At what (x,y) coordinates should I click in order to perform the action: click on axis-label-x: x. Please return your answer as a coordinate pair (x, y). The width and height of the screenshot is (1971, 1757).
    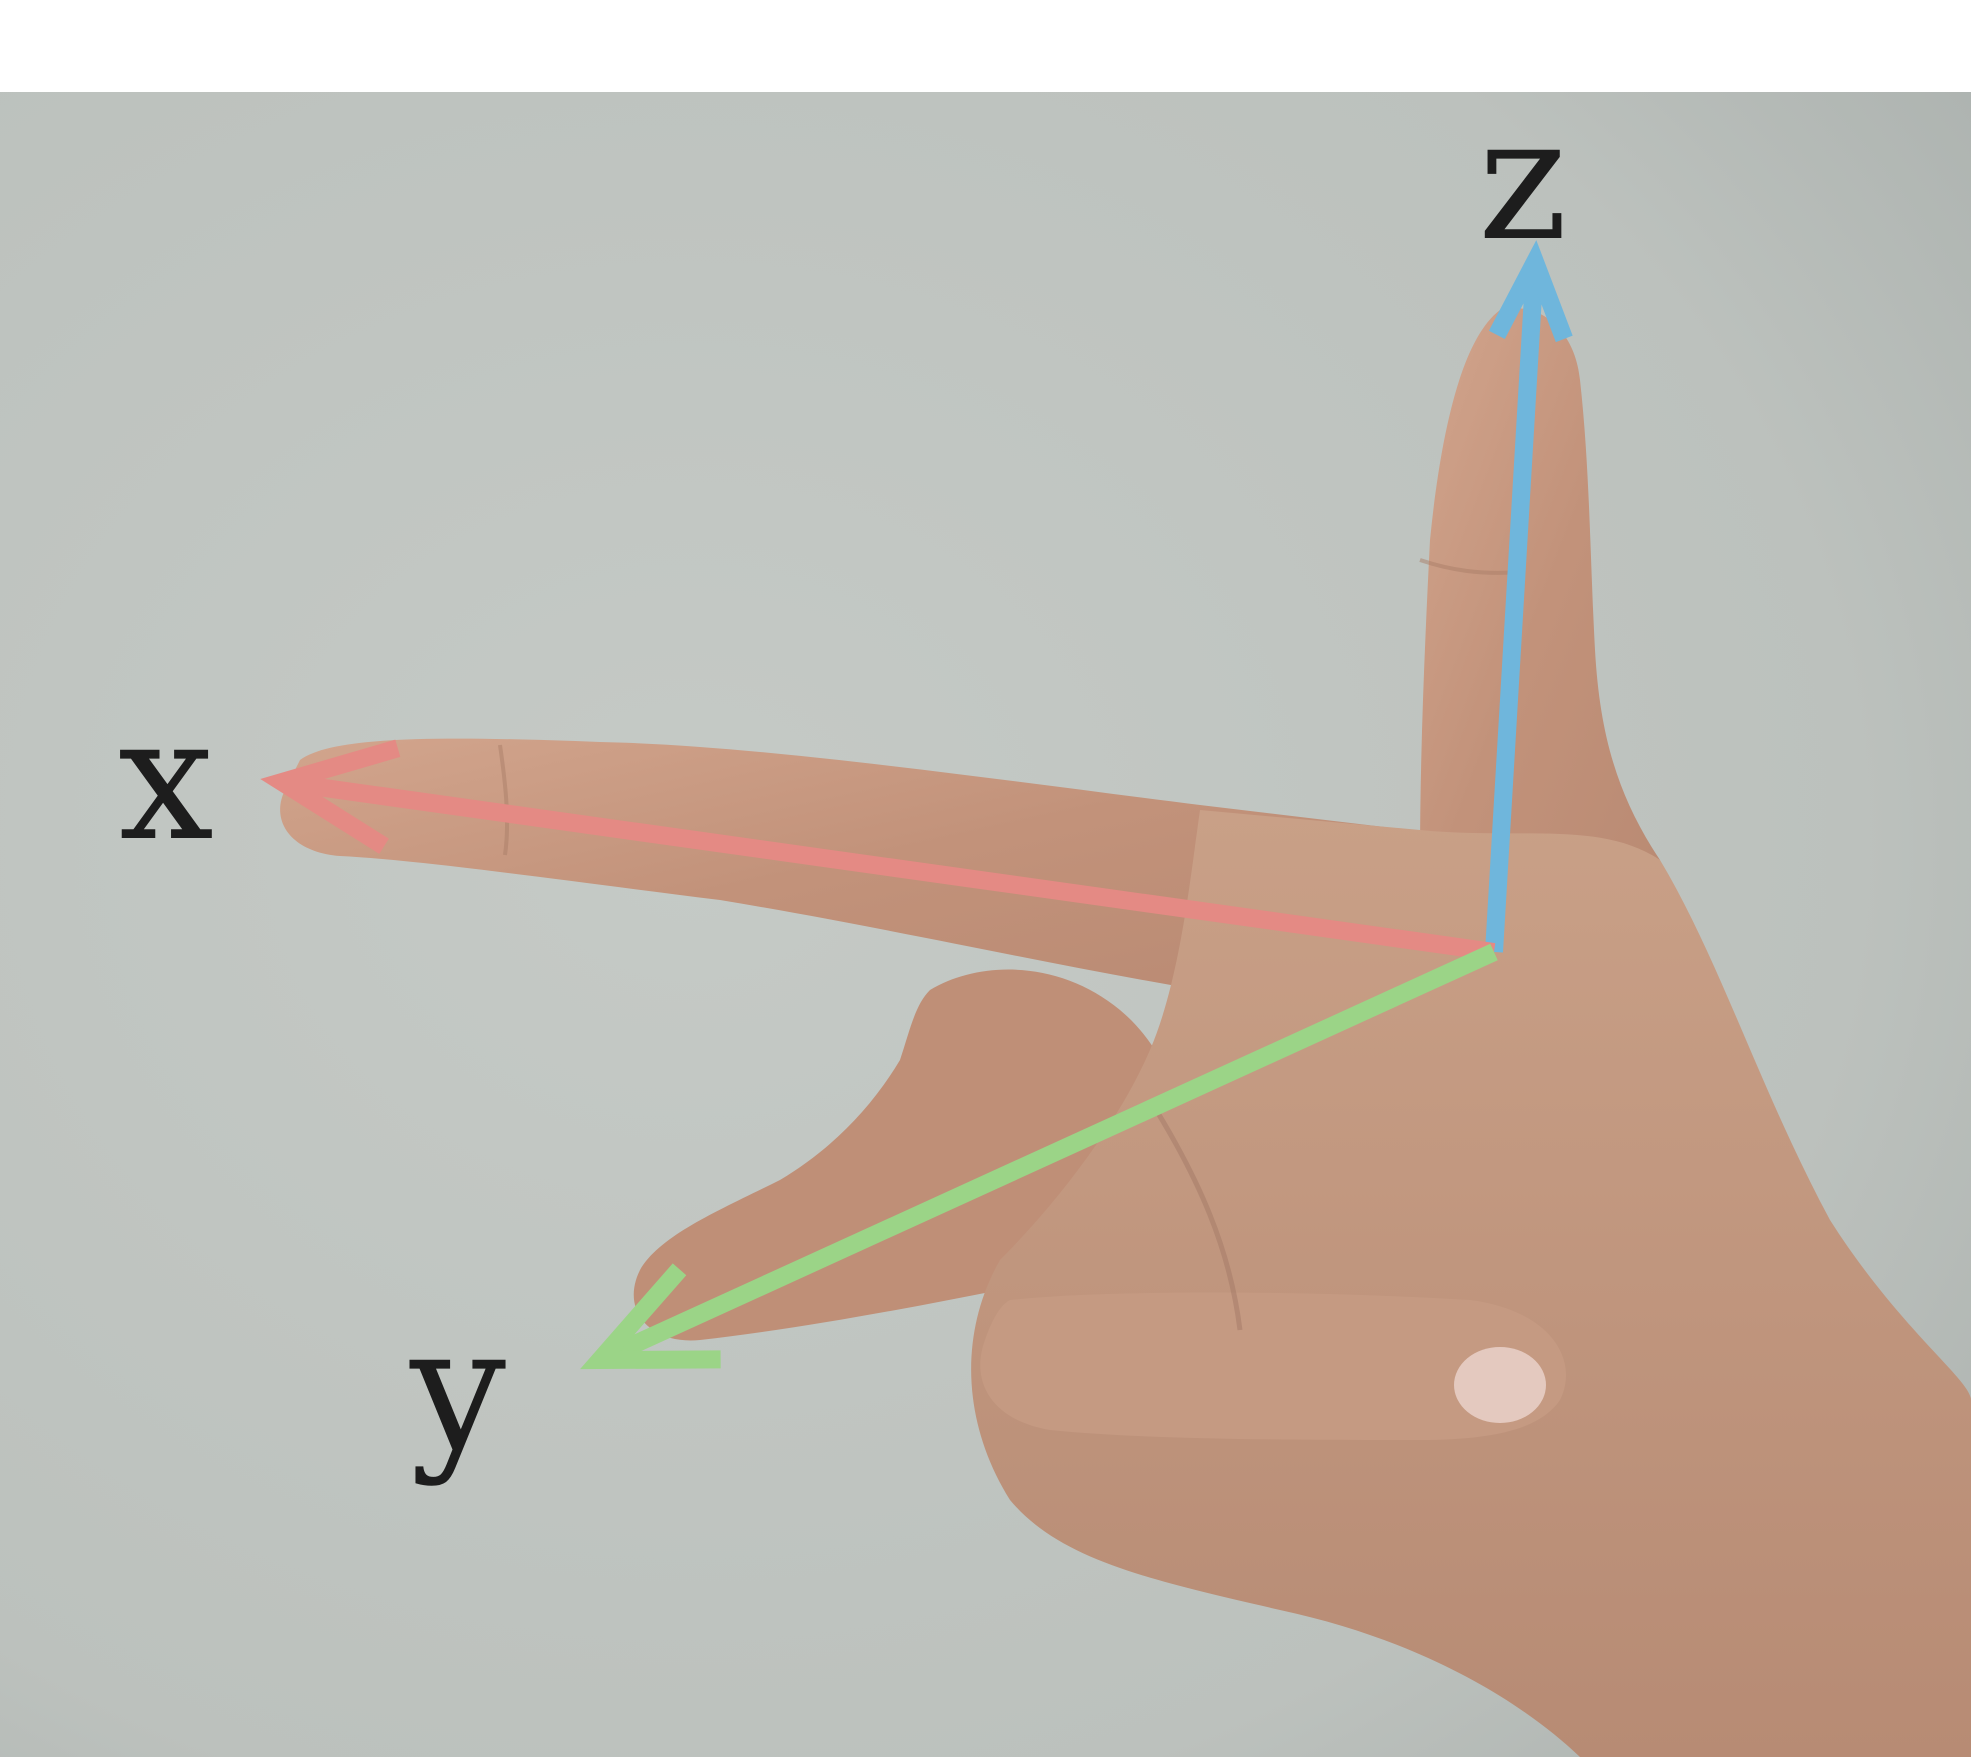
    Looking at the image, I should click on (166, 780).